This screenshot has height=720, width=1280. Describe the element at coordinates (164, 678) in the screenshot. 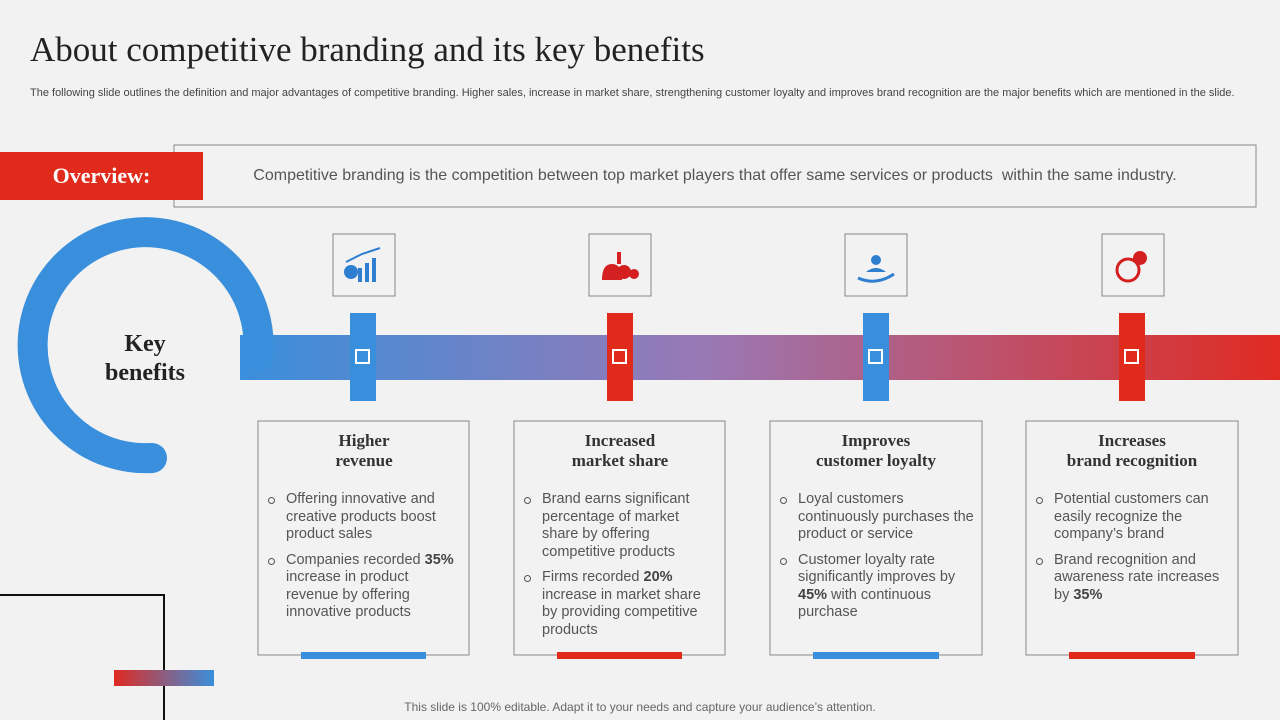

I see `corner-bar` at that location.